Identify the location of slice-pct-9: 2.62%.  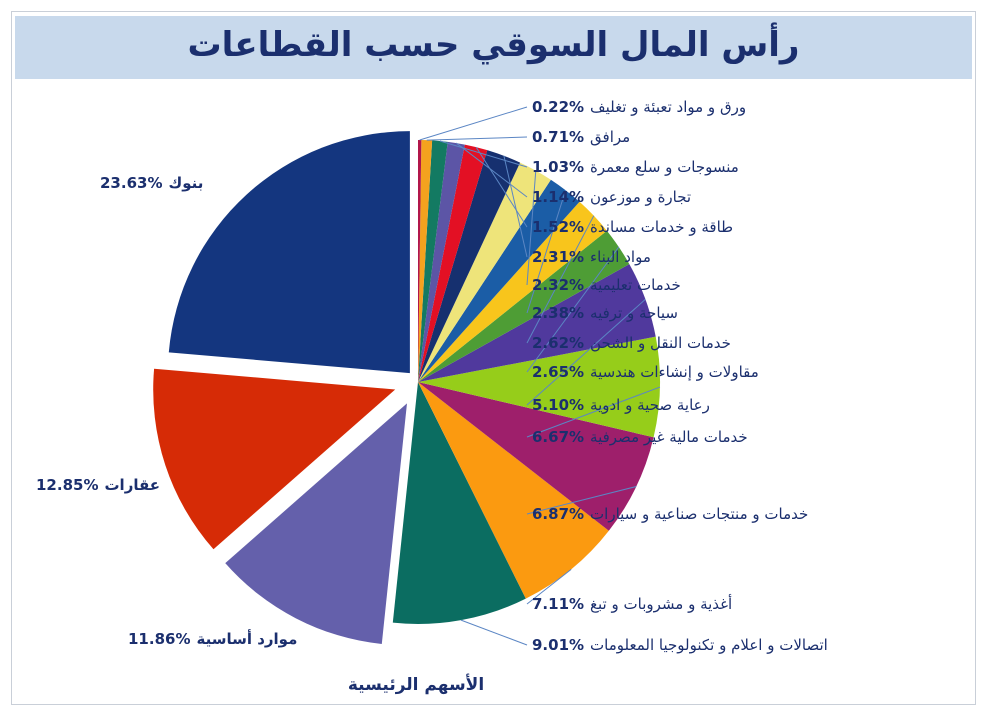
(558, 343).